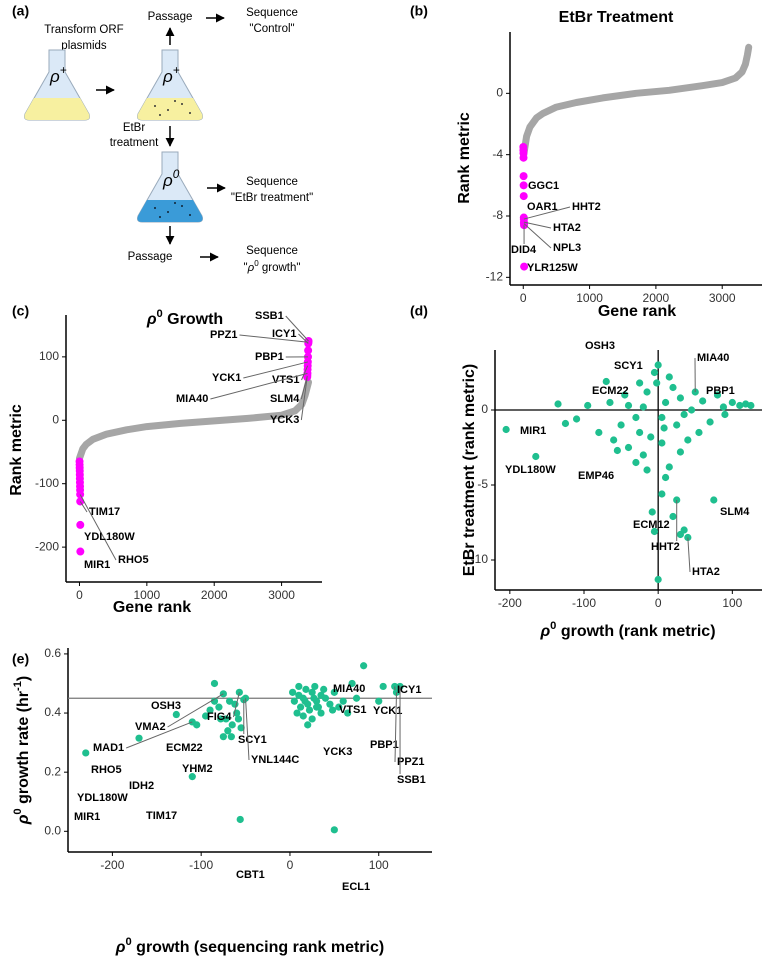  I want to click on point-label: GGC1, so click(543, 186).